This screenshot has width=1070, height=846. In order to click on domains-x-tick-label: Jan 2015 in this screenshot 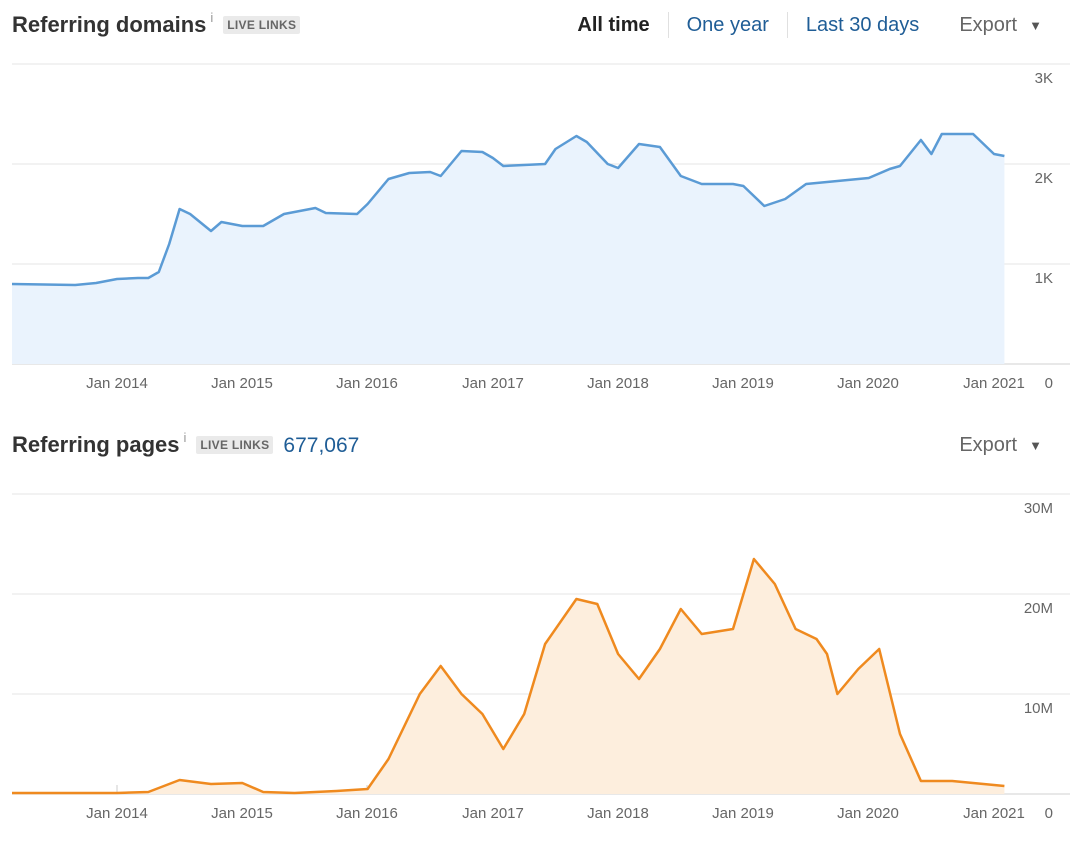, I will do `click(242, 383)`.